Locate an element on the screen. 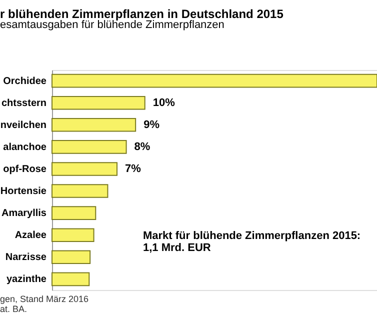 The width and height of the screenshot is (377, 329). chart-title: r blühenden Zimmerpflanzen in Deutschland 2015 is located at coordinates (142, 14).